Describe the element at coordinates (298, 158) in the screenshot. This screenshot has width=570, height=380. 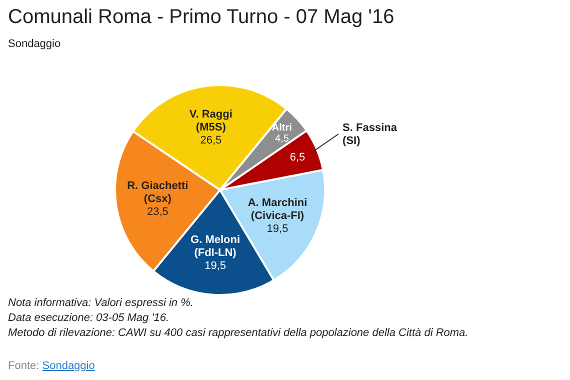
I see `data-label: 6,5` at that location.